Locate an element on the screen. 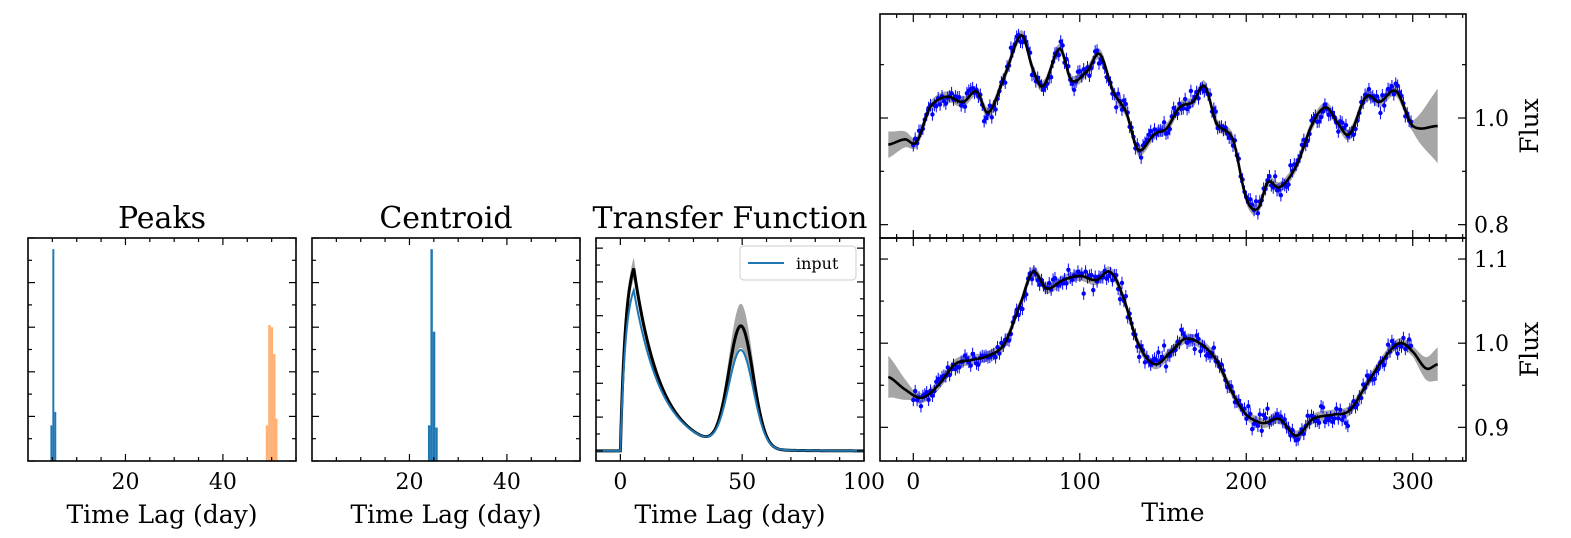  transfer-uncertainty-band is located at coordinates (730, 354).